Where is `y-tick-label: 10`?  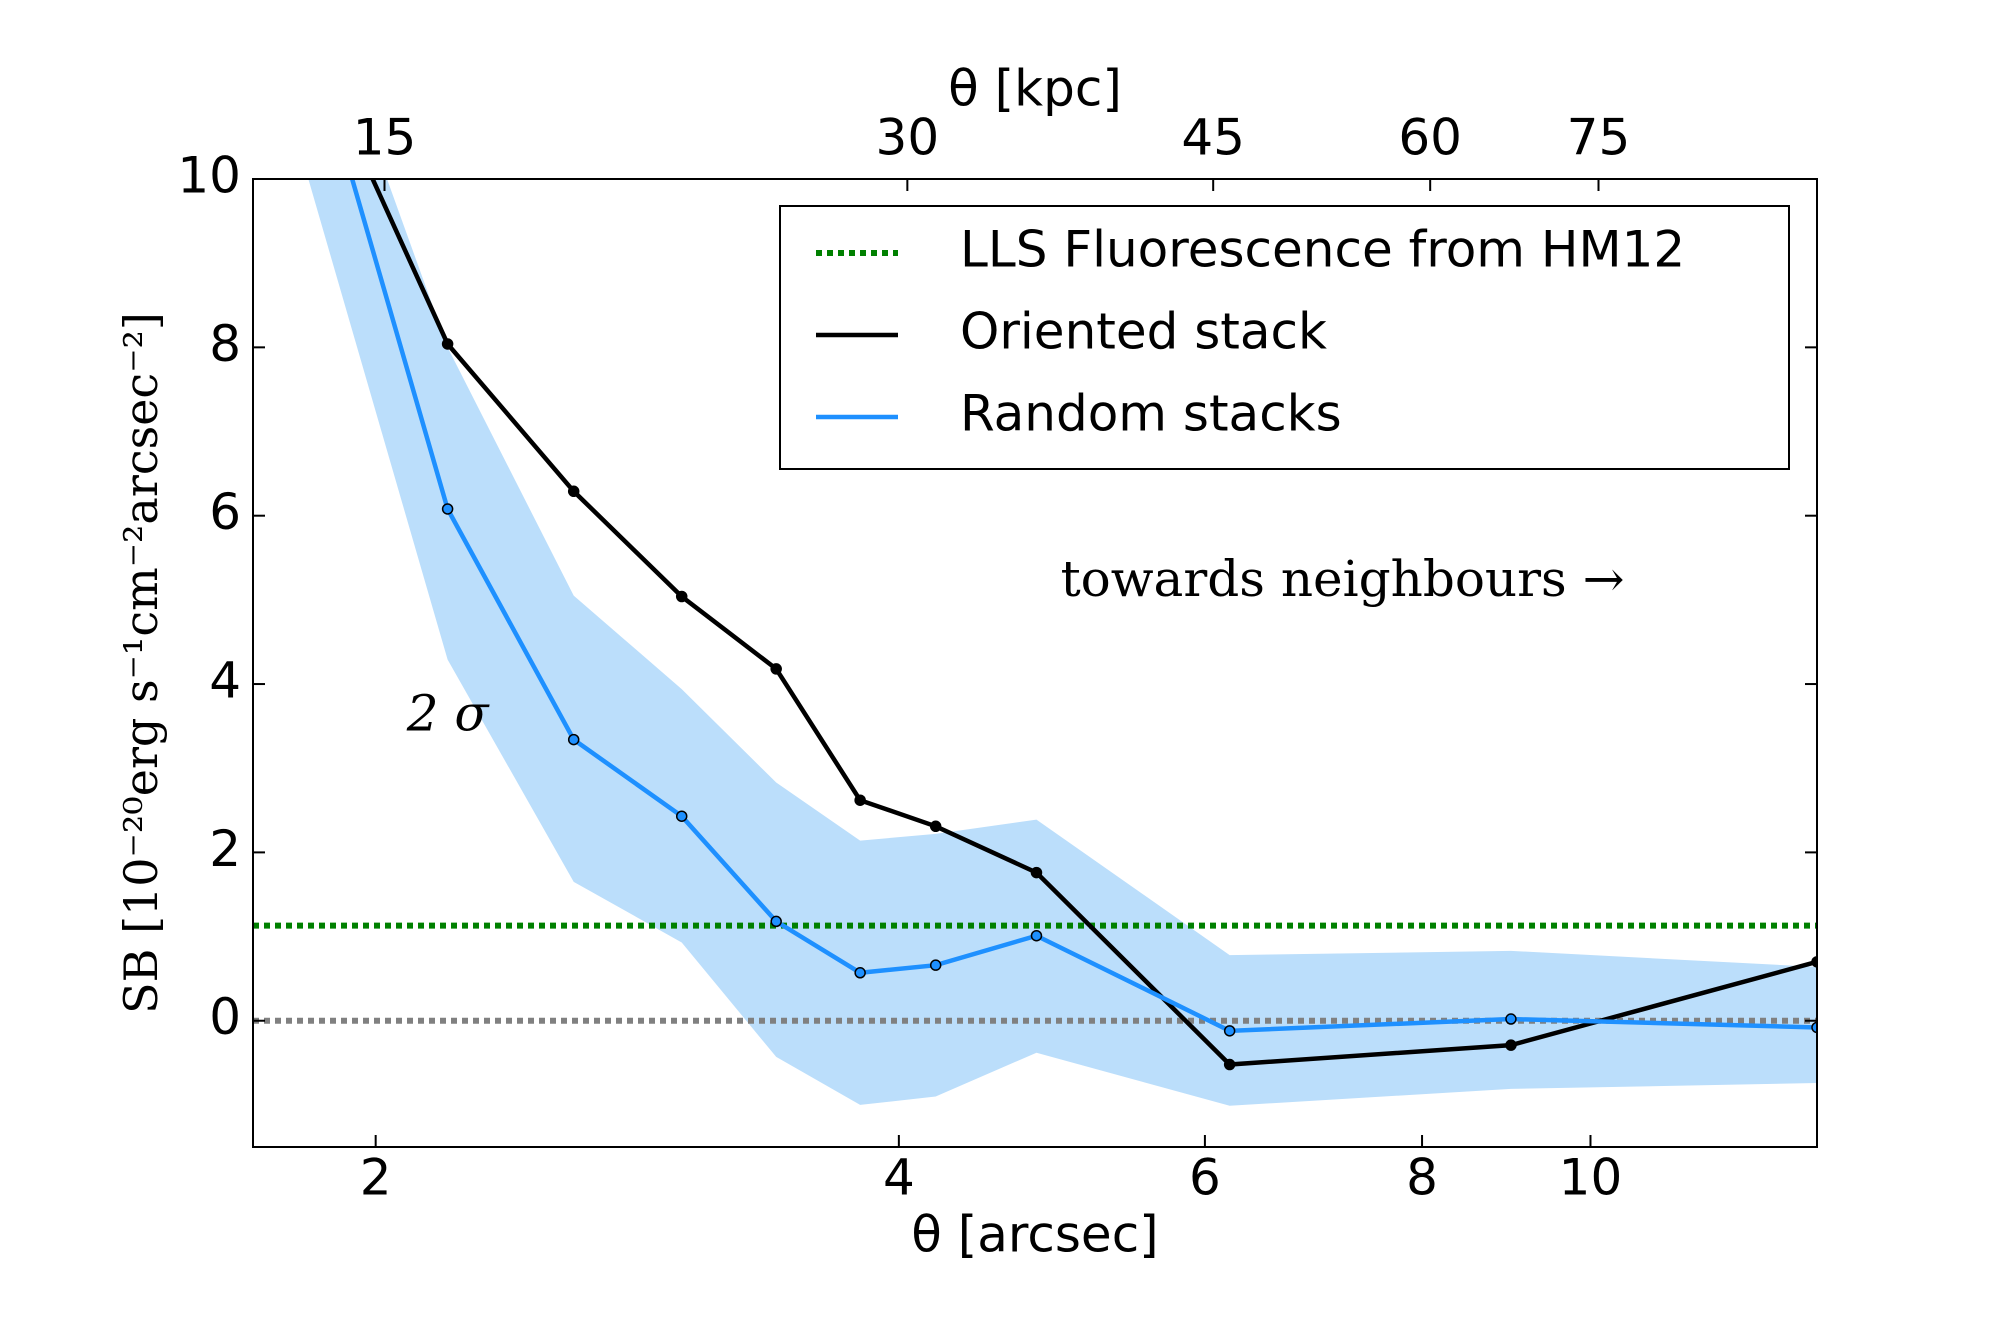 y-tick-label: 10 is located at coordinates (209, 176).